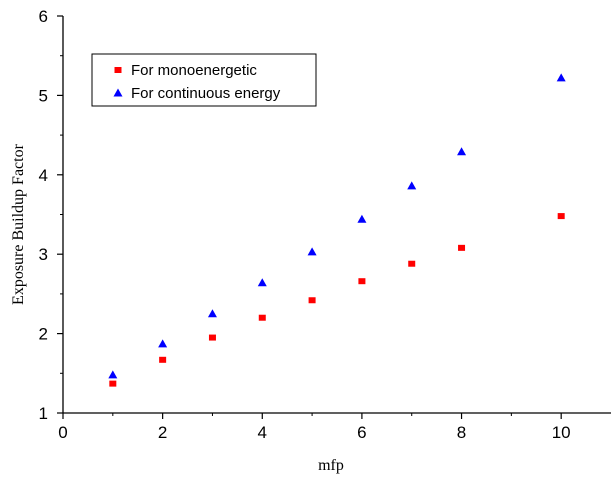  I want to click on x-axis-title: mfp, so click(331, 465).